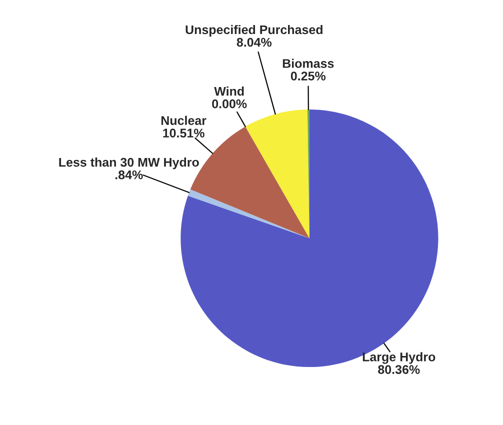 The height and width of the screenshot is (425, 503). I want to click on slice-label: Biomass, so click(308, 63).